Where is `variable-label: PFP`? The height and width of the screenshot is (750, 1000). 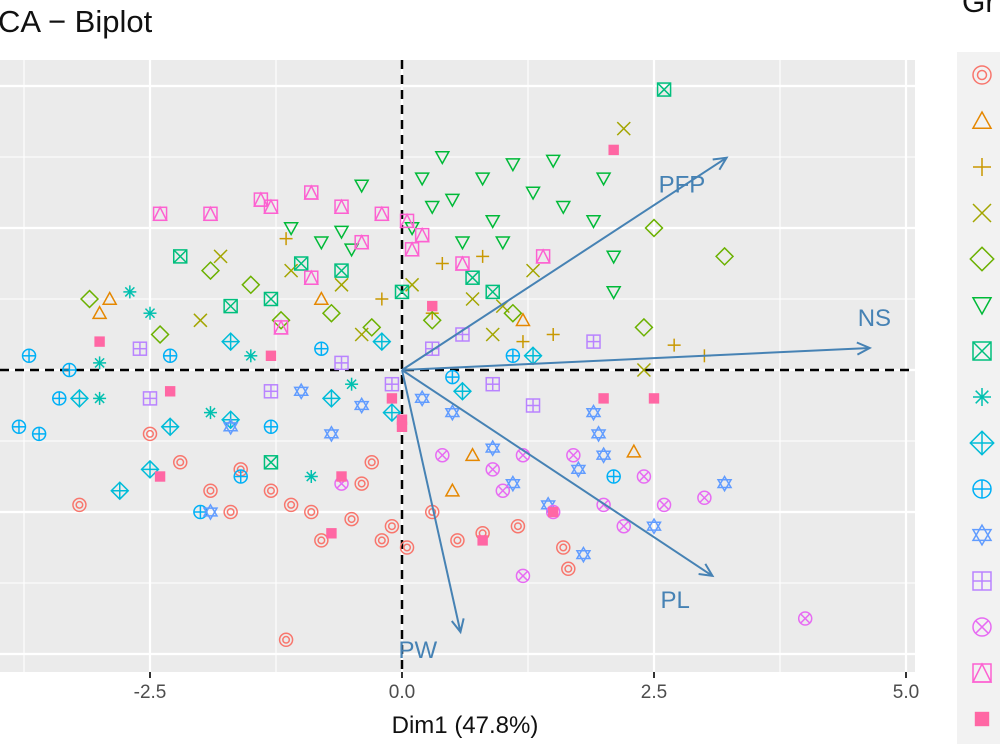 variable-label: PFP is located at coordinates (682, 185).